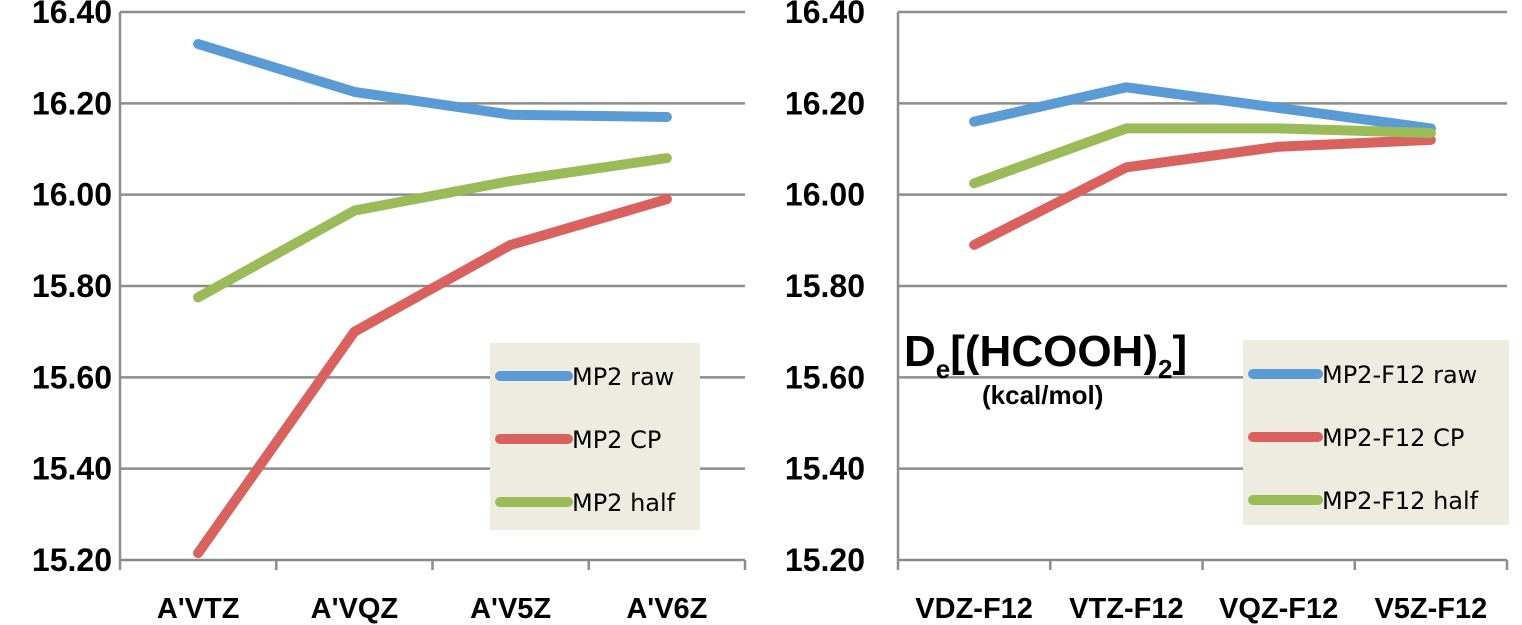  What do you see at coordinates (1126, 609) in the screenshot?
I see `x-tick-label: VTZ-F12` at bounding box center [1126, 609].